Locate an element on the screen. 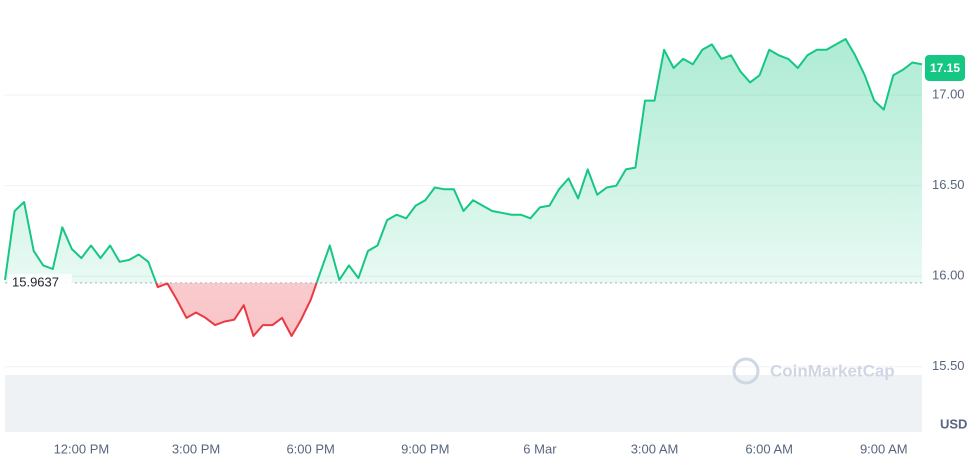 The height and width of the screenshot is (458, 979). y-tick-label: 15.50 is located at coordinates (948, 365).